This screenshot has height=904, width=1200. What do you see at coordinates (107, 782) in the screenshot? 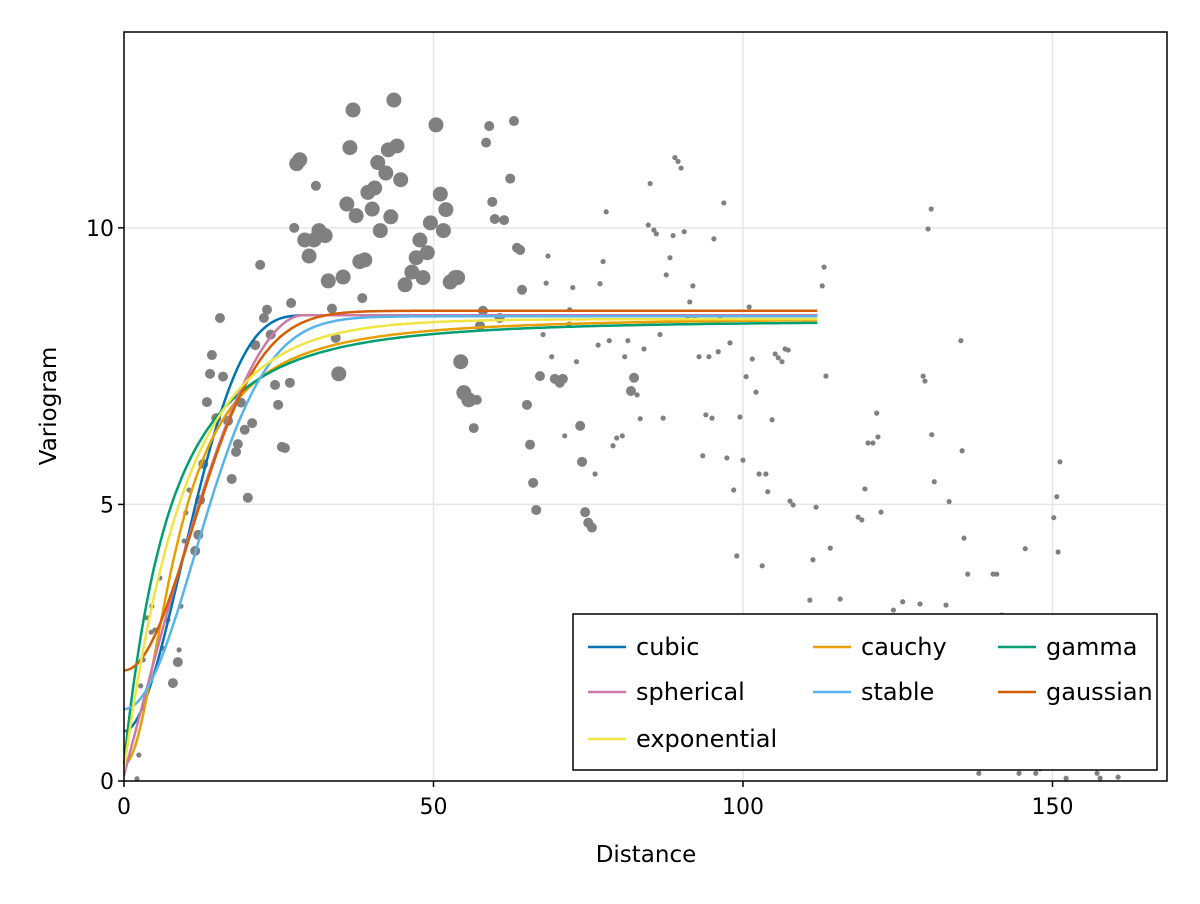
I see `y-tick-label: 0` at bounding box center [107, 782].